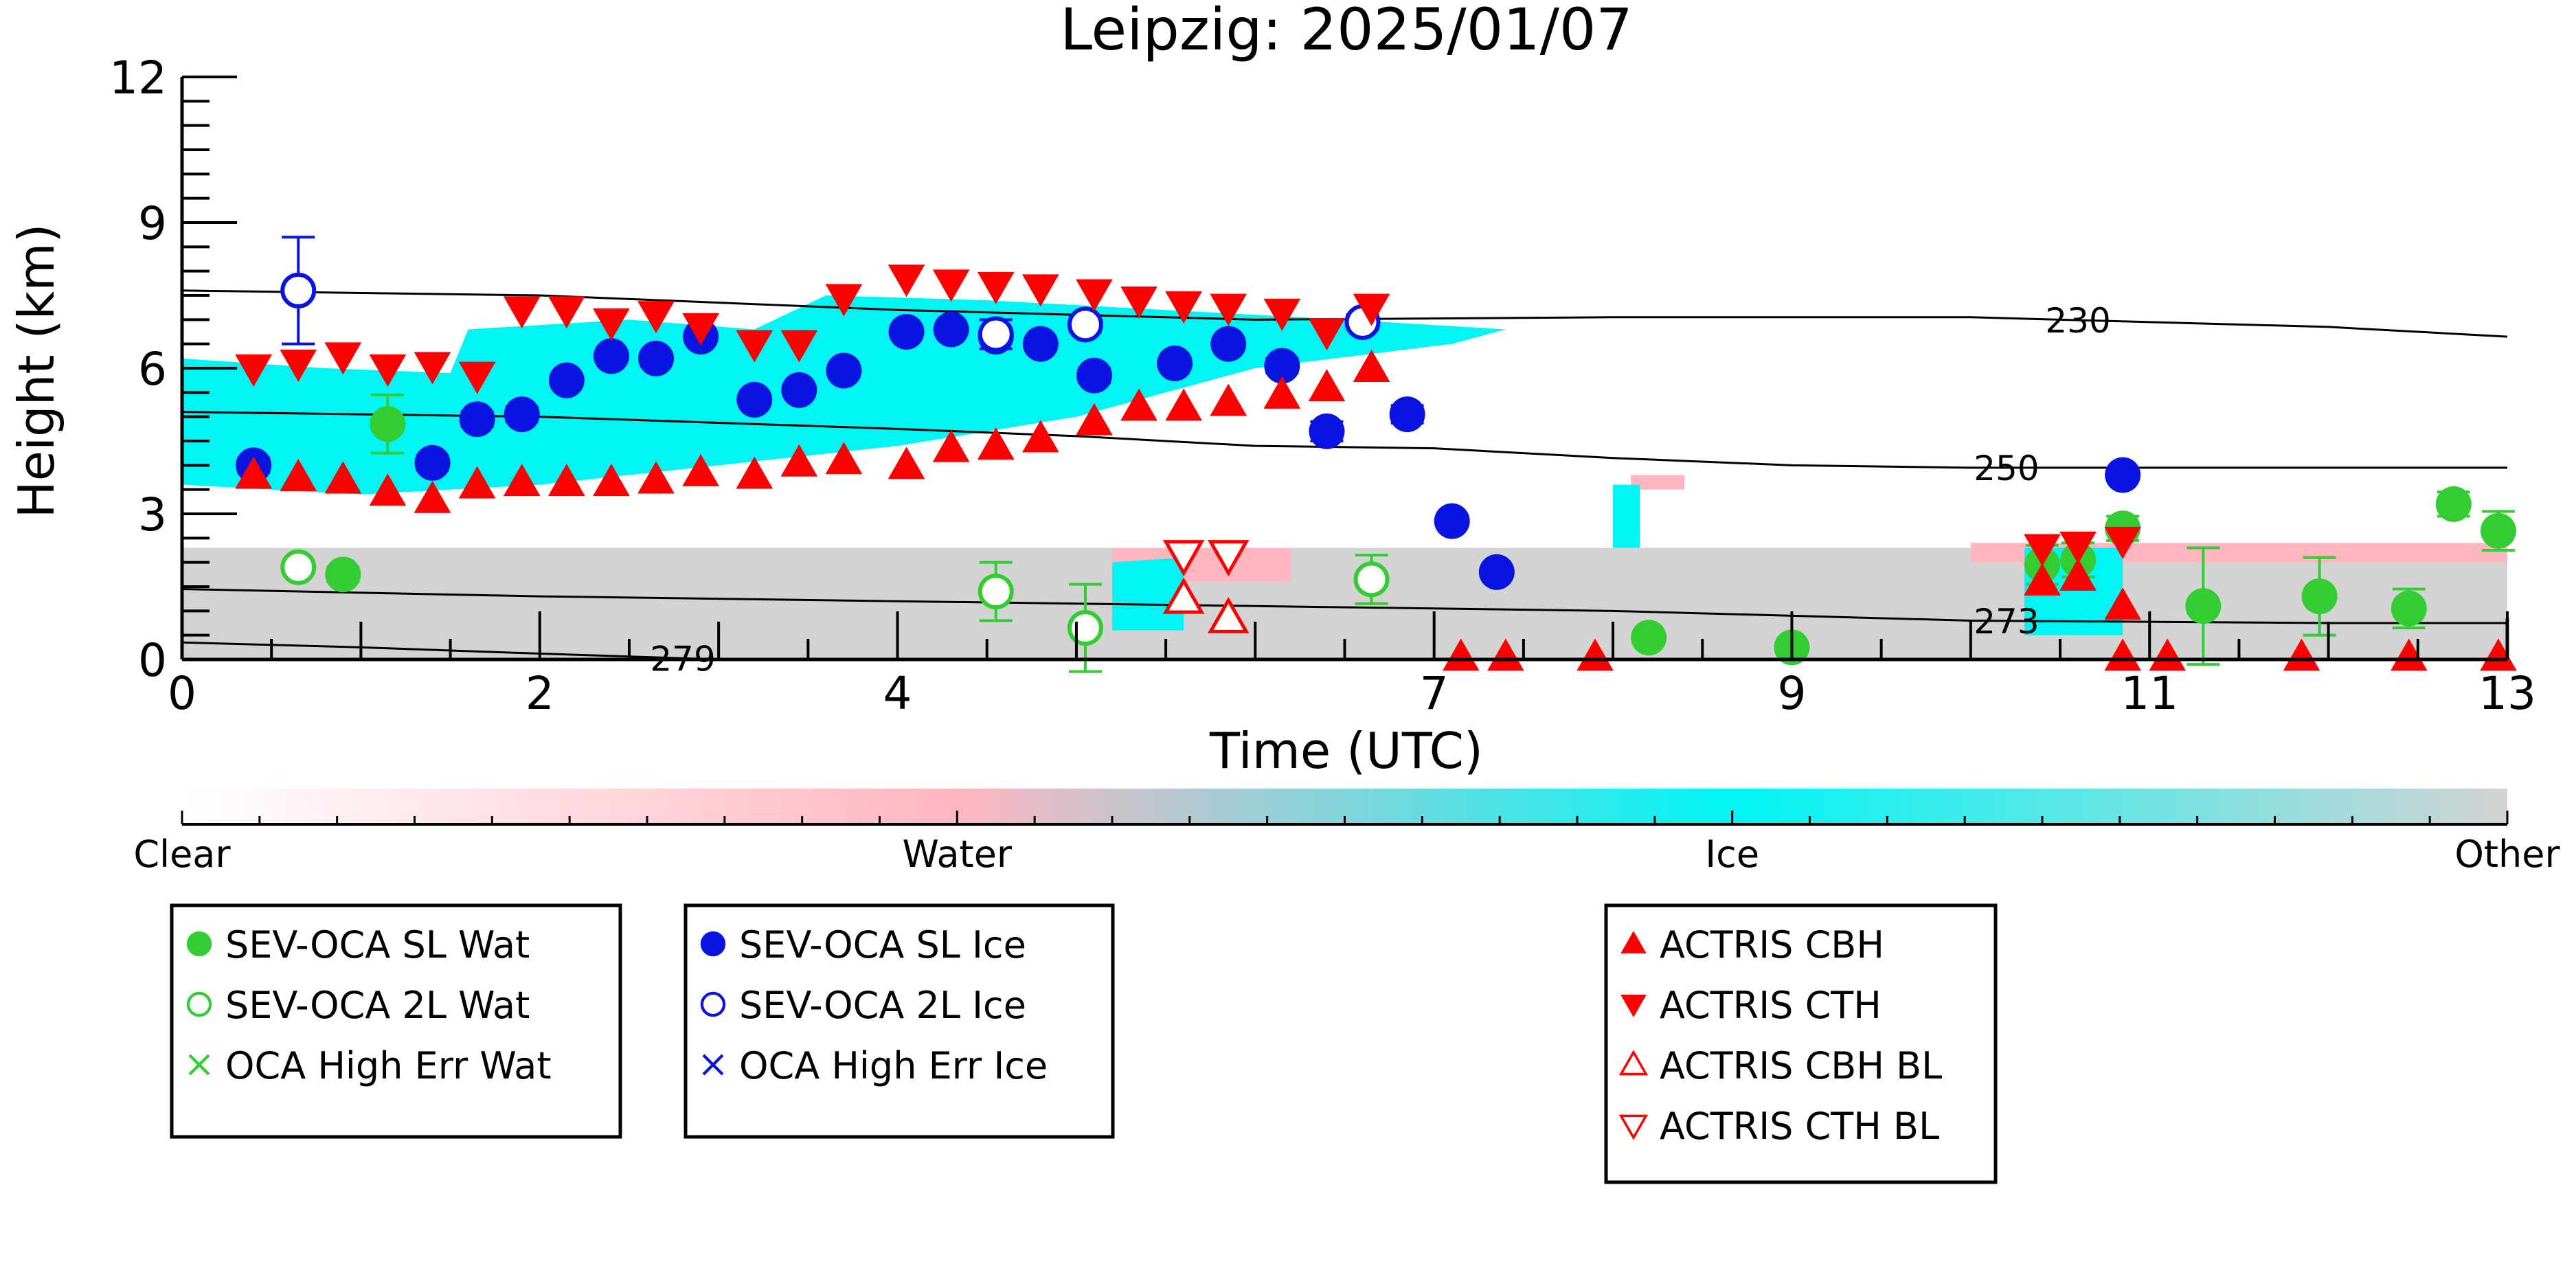 The height and width of the screenshot is (1288, 2576). What do you see at coordinates (1658, 482) in the screenshot?
I see `cloud-region-water` at bounding box center [1658, 482].